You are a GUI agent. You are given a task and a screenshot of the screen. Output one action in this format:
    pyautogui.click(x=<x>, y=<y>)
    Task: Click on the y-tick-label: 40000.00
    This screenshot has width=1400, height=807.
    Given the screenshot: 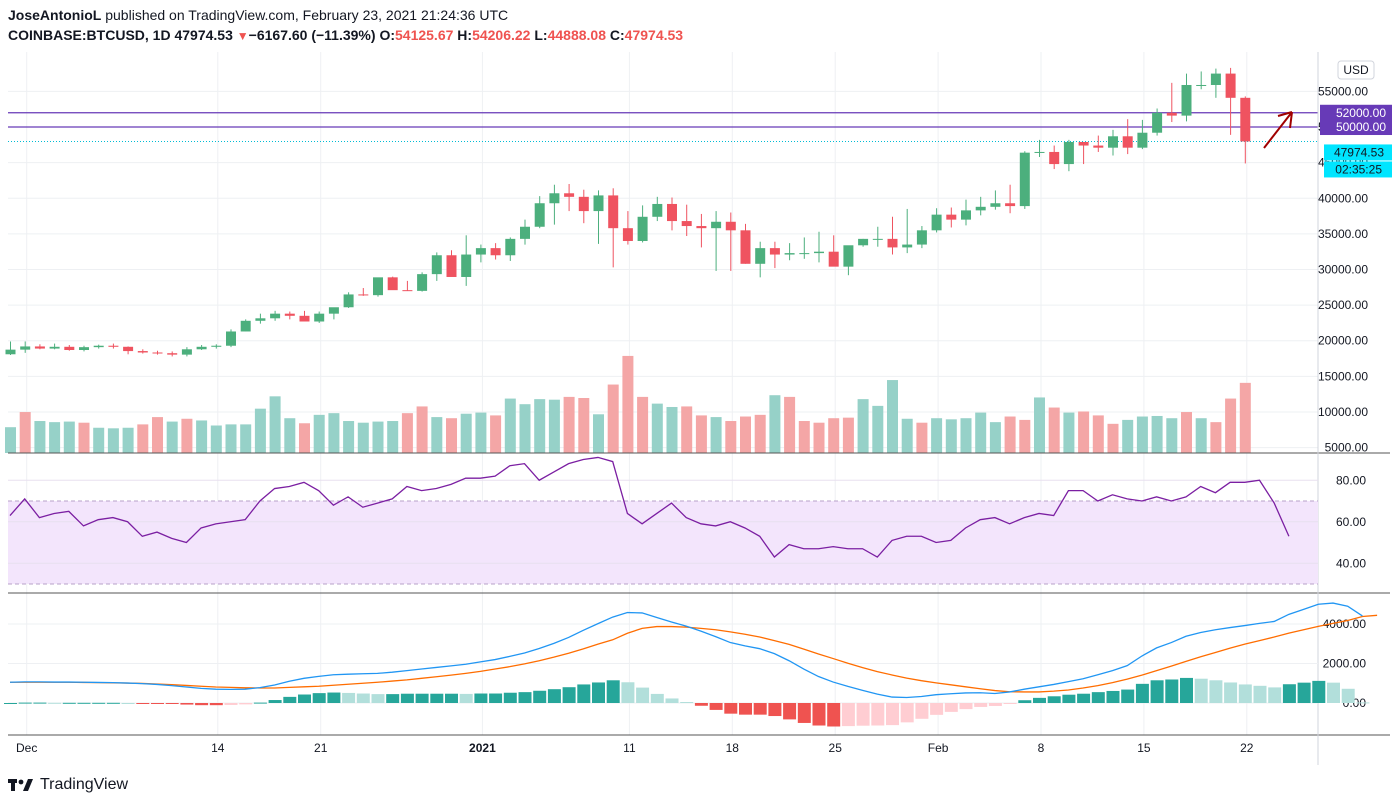 What is the action you would take?
    pyautogui.click(x=1343, y=198)
    